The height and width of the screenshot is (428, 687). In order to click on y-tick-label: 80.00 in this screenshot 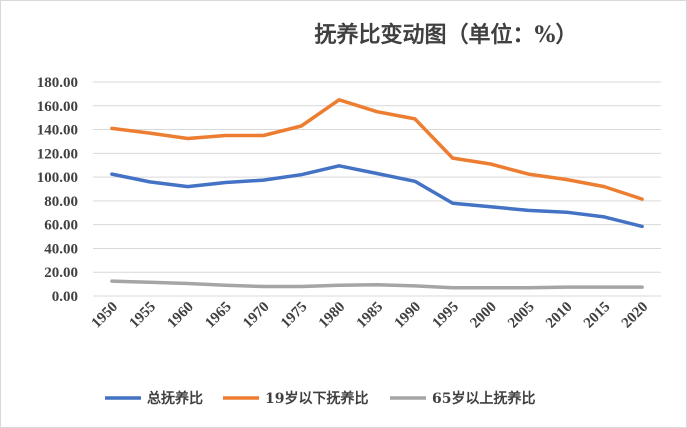, I will do `click(61, 202)`.